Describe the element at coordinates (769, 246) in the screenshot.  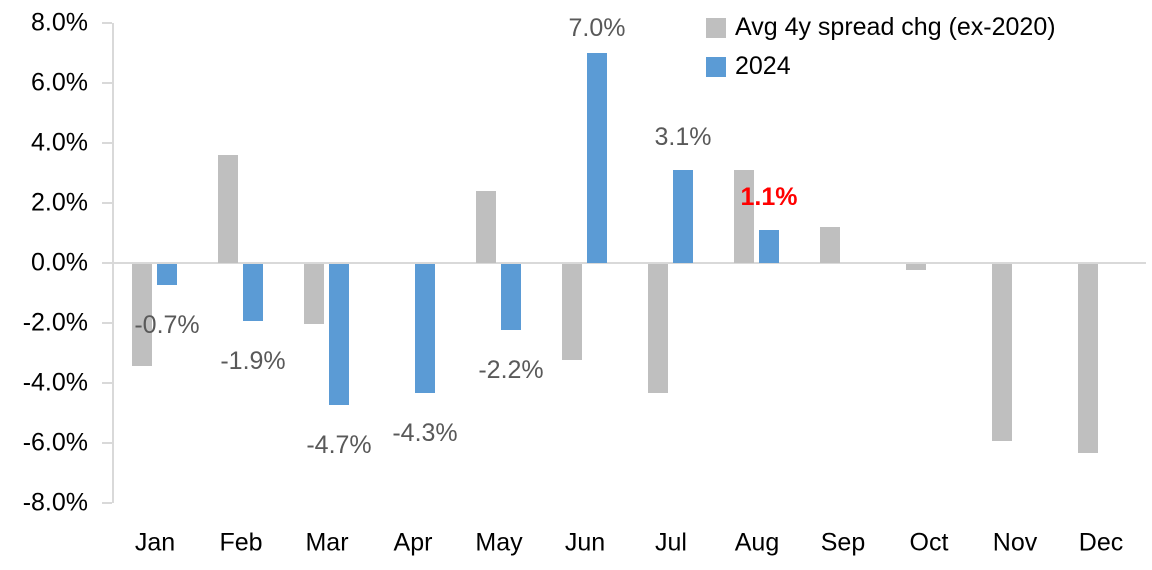
I see `bar-2024-aug` at that location.